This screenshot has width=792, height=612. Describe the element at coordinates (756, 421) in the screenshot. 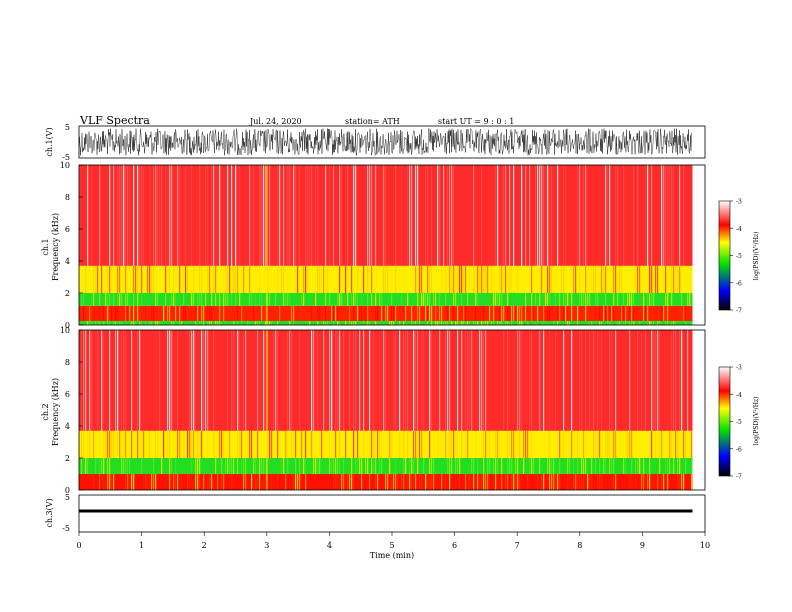

I see `ch2-colorbar-label: log(PSD)(V²/Hz)` at that location.